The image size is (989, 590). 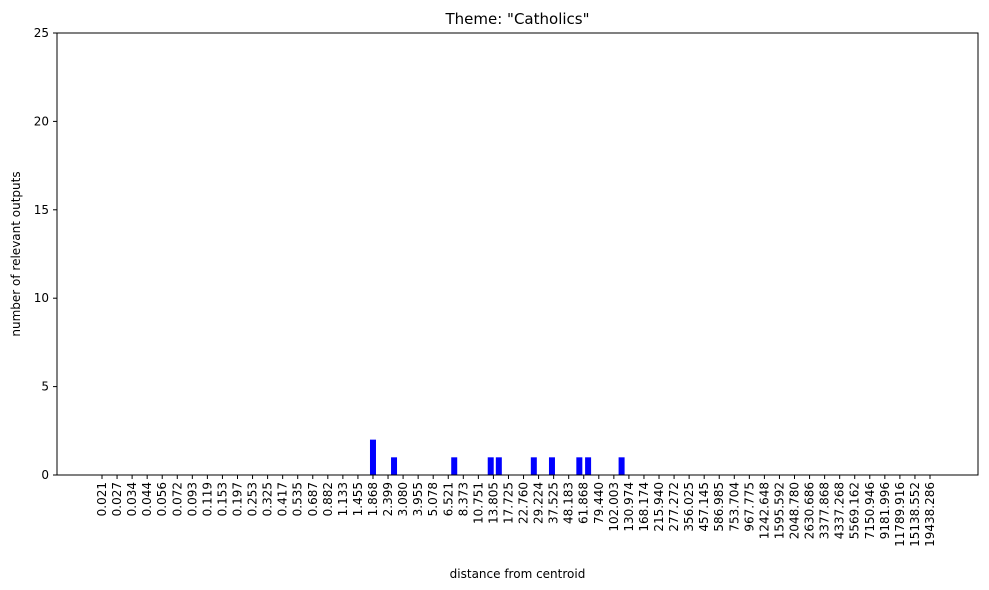 I want to click on y-tick-label: 15, so click(x=41, y=210).